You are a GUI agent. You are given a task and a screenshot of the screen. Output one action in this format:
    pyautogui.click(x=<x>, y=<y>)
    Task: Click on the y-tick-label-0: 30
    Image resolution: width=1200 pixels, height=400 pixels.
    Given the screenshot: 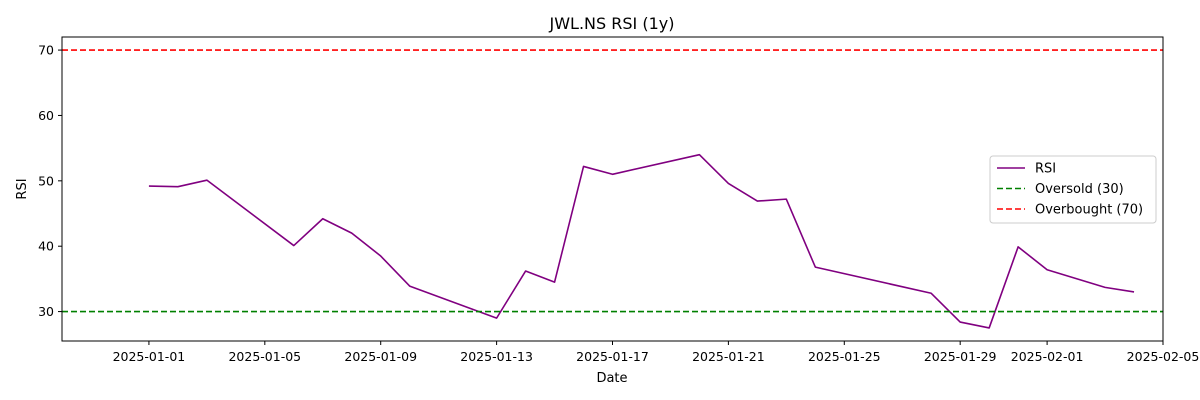 What is the action you would take?
    pyautogui.click(x=46, y=311)
    